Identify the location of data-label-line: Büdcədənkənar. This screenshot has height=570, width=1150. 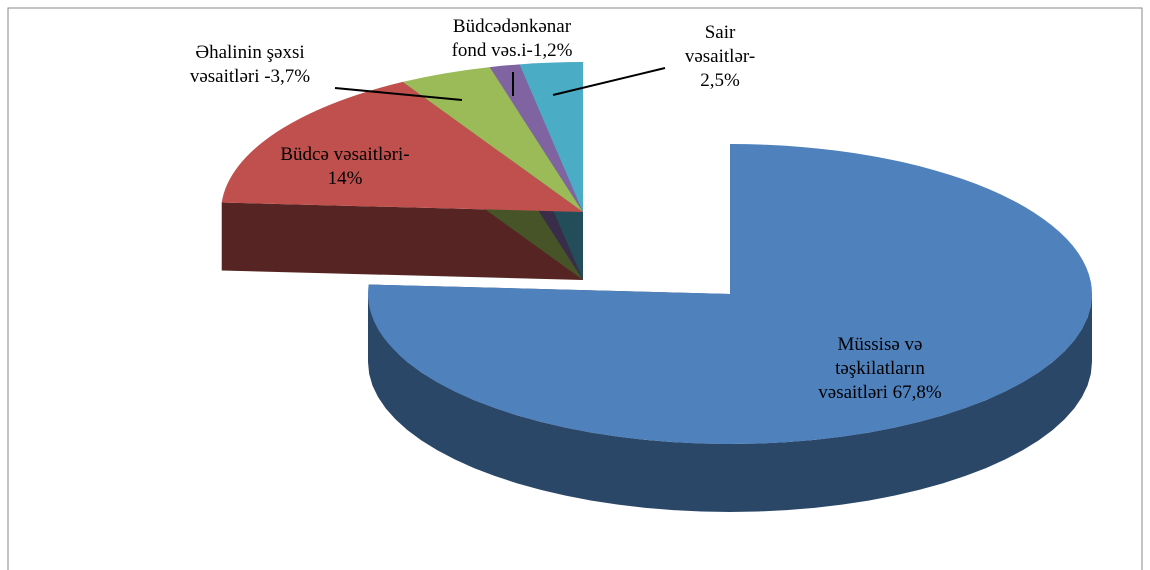
(512, 26).